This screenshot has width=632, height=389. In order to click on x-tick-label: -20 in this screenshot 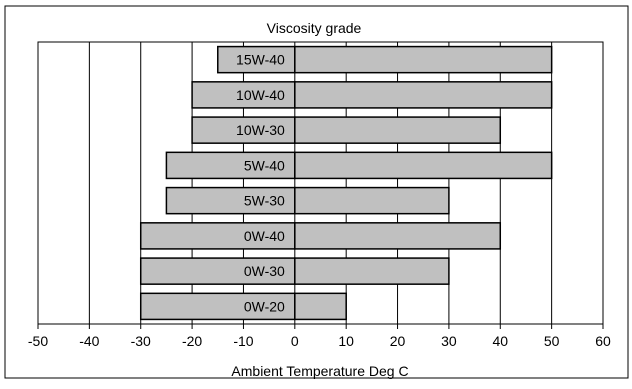, I will do `click(192, 341)`.